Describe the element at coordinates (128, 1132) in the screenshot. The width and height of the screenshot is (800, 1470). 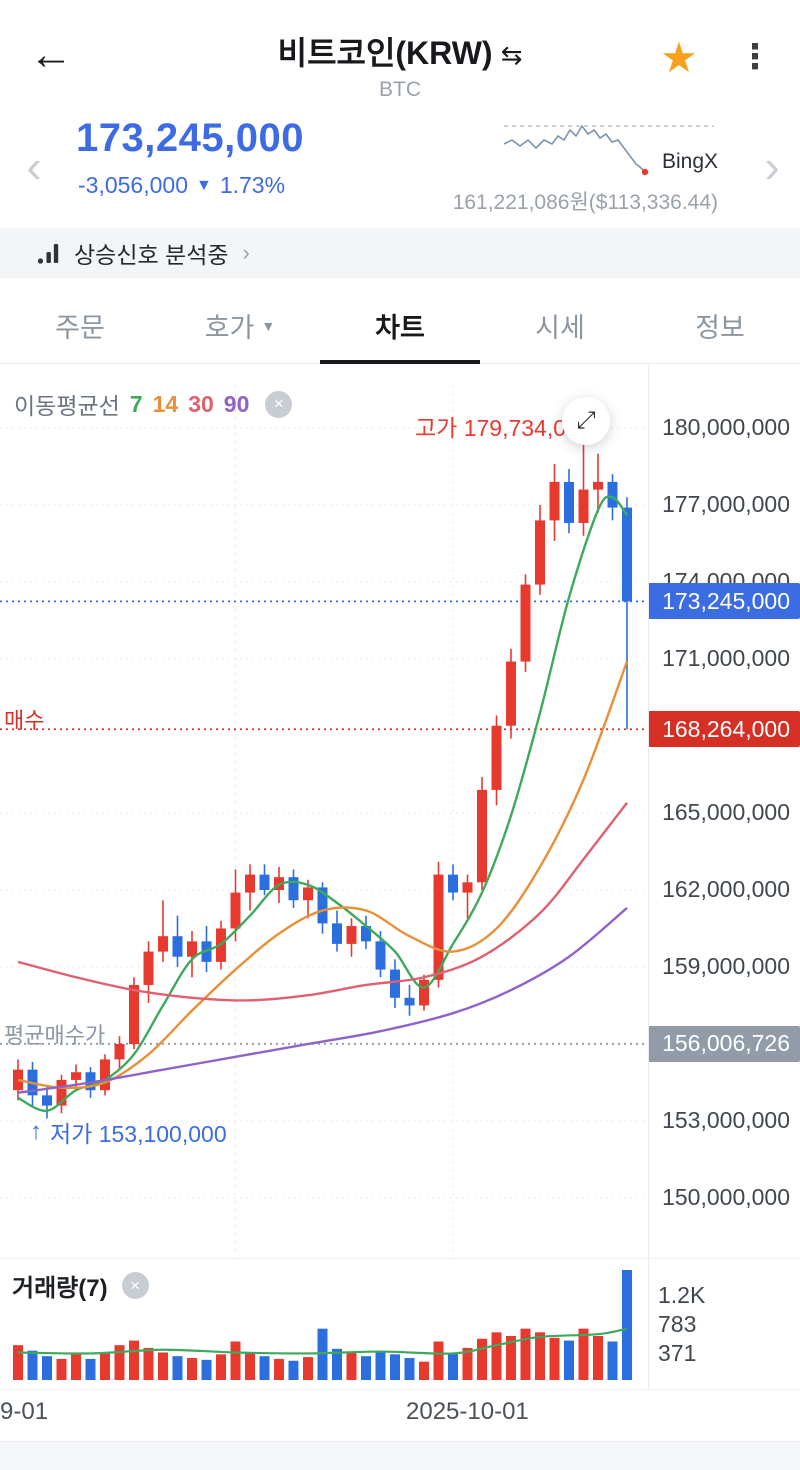
I see `low-price-annotation: ↑ 저가 153,100,000` at that location.